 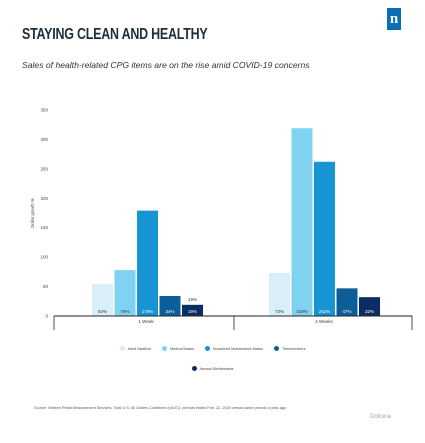 What do you see at coordinates (32, 213) in the screenshot?
I see `y-axis-label: Dollar growth %` at bounding box center [32, 213].